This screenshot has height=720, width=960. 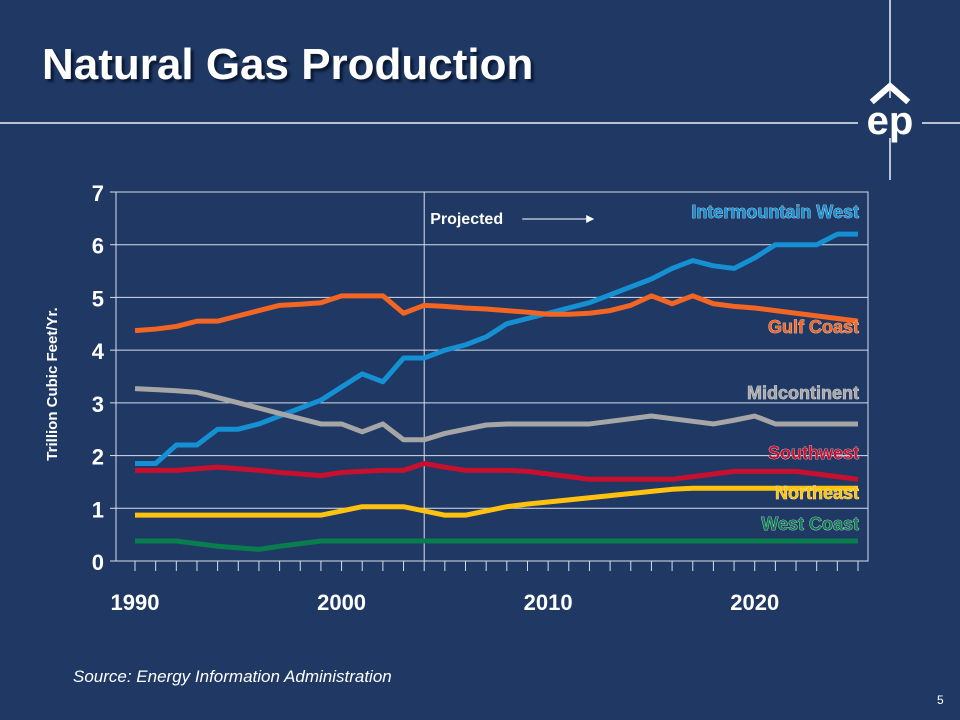 What do you see at coordinates (548, 602) in the screenshot?
I see `tick-label-x-2010: 2010` at bounding box center [548, 602].